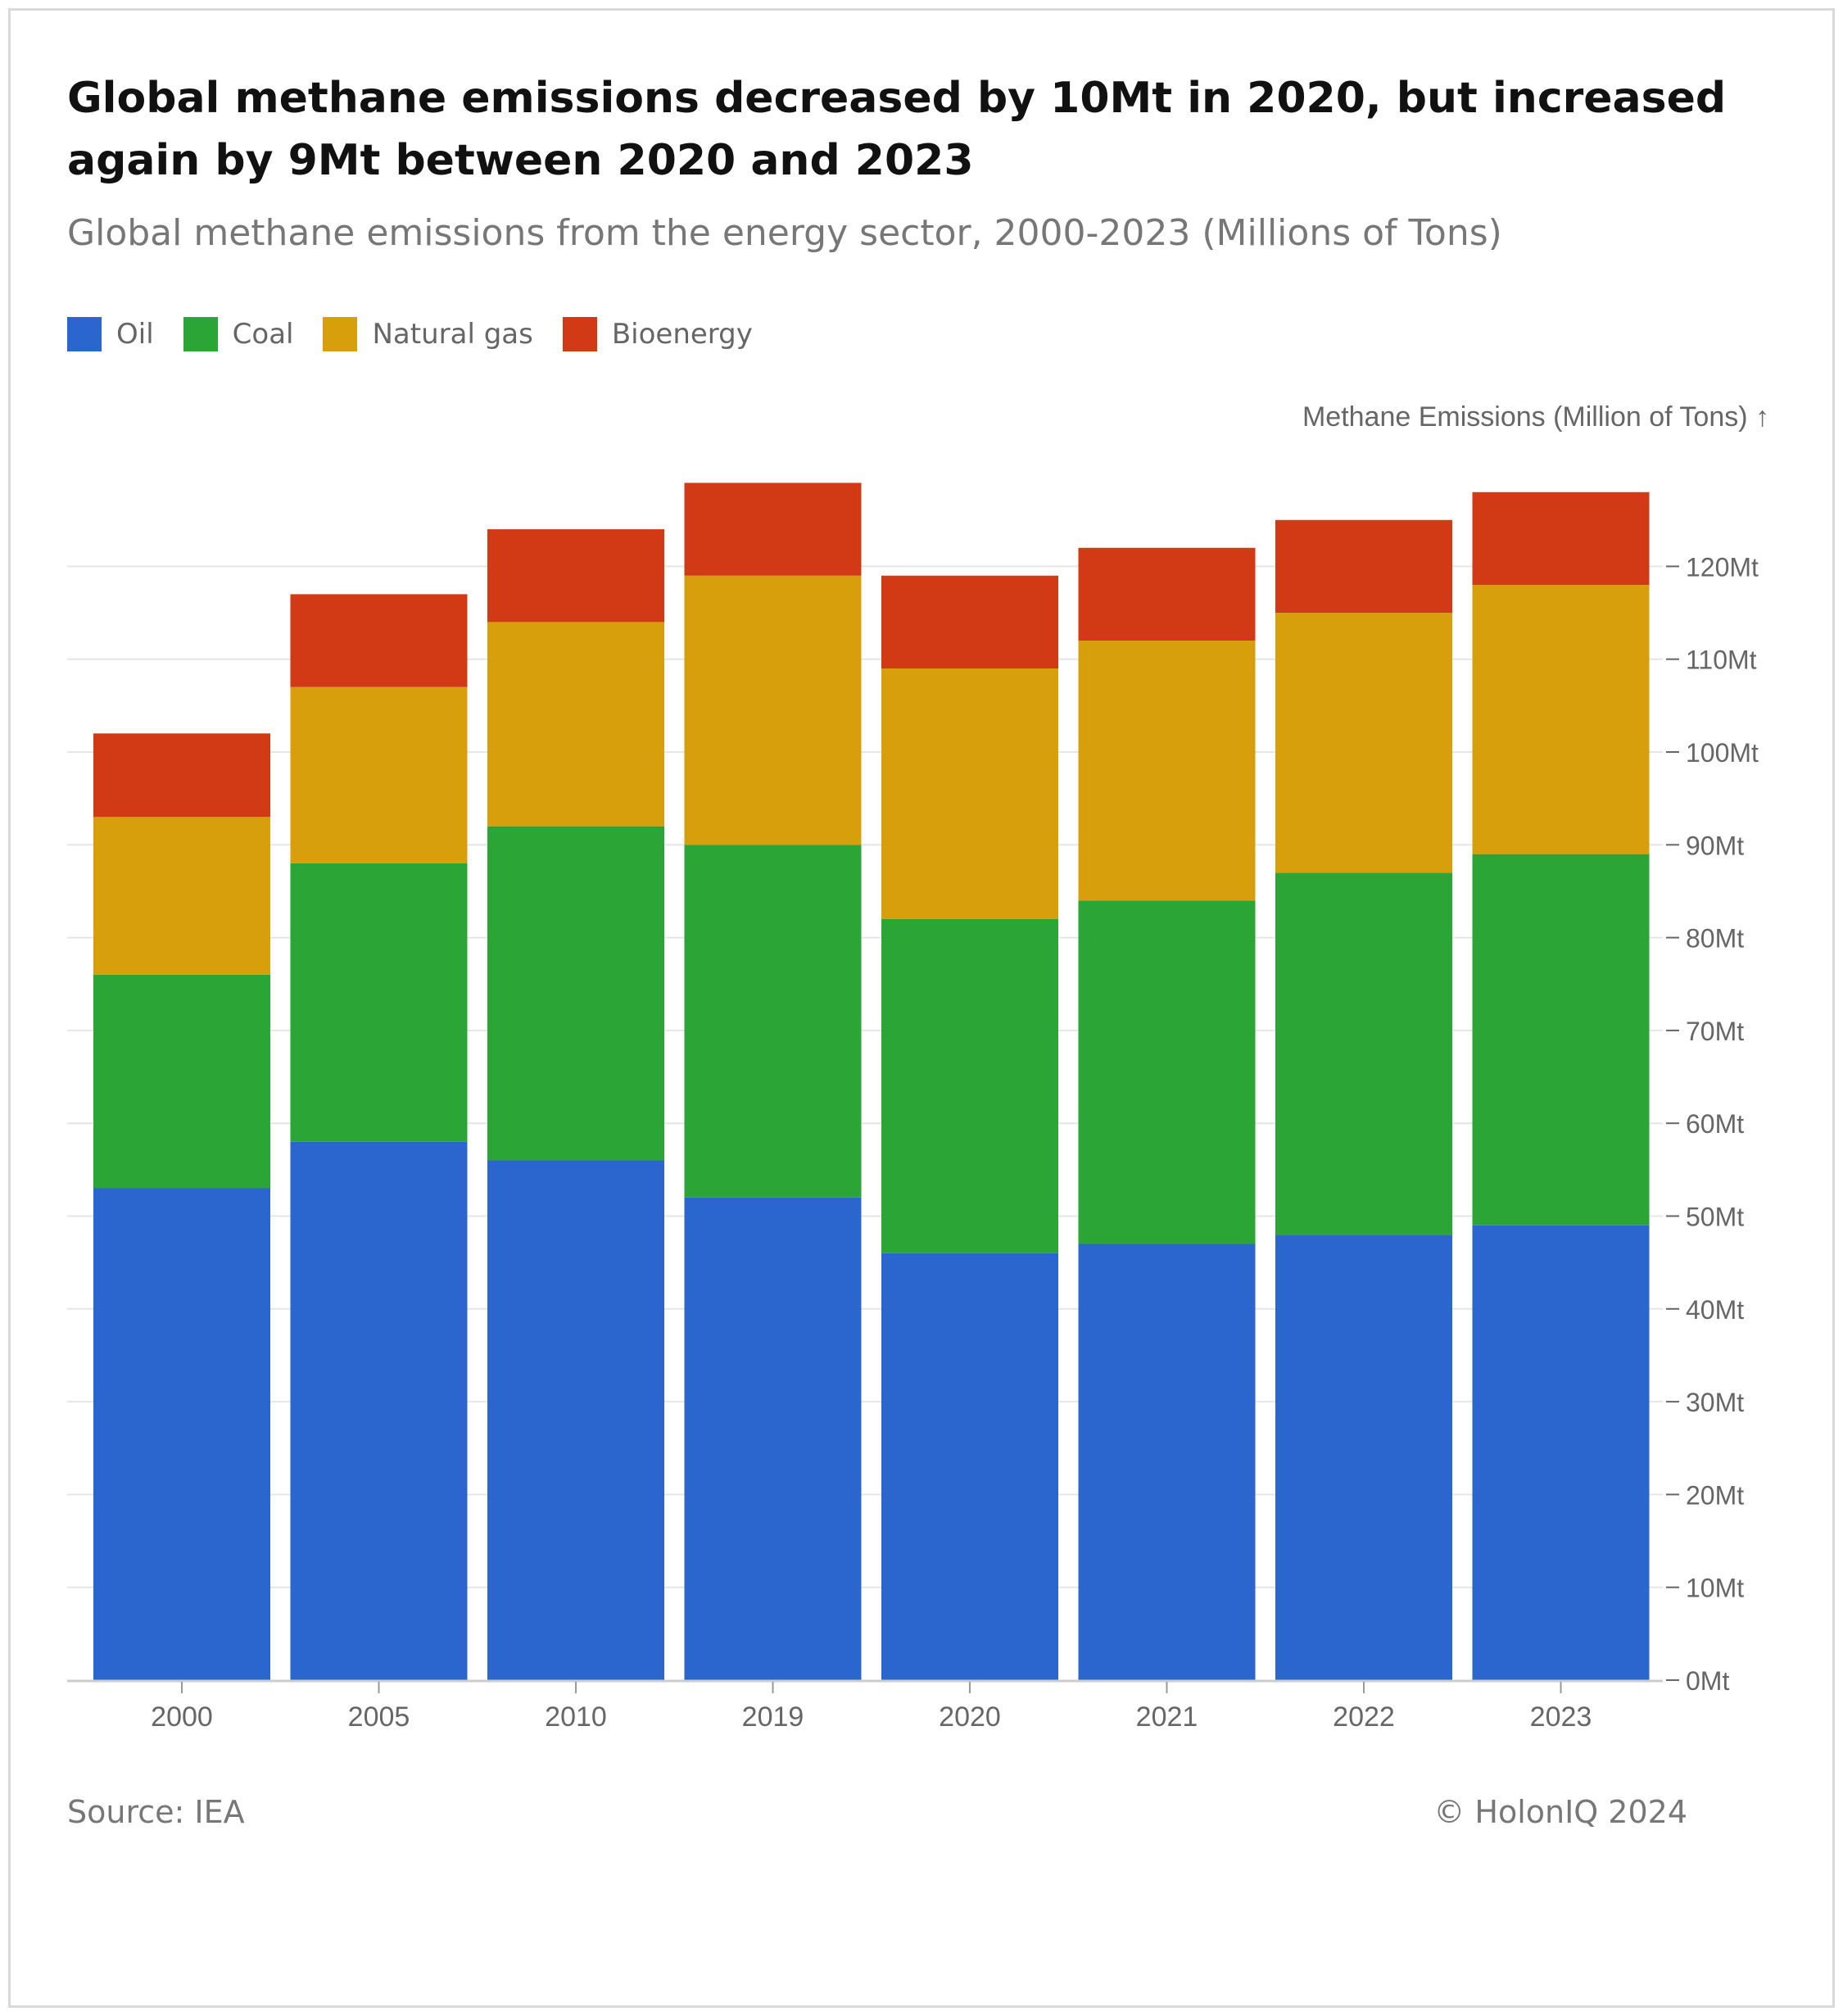 This screenshot has height=2016, width=1843. What do you see at coordinates (1560, 1812) in the screenshot?
I see `copyright-note: © HolonIQ 2024` at bounding box center [1560, 1812].